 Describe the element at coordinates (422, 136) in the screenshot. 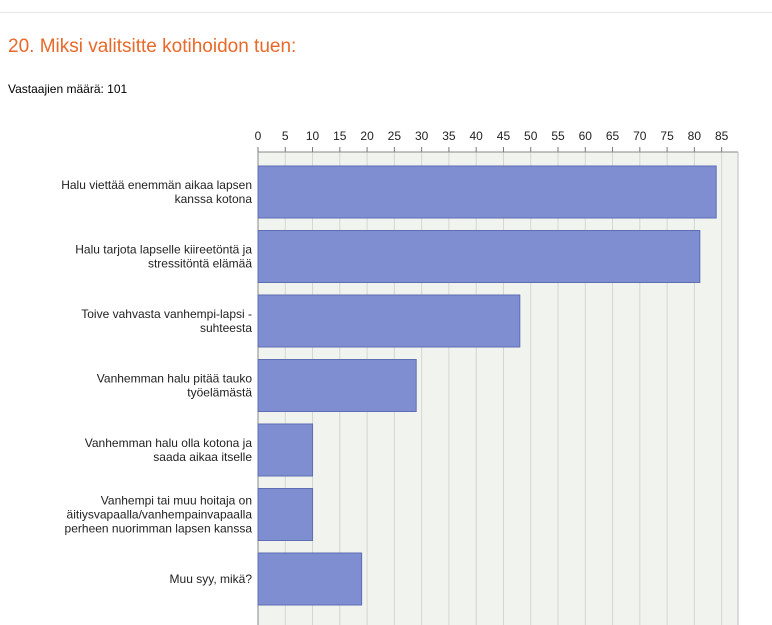

I see `x-tick-label: 30` at that location.